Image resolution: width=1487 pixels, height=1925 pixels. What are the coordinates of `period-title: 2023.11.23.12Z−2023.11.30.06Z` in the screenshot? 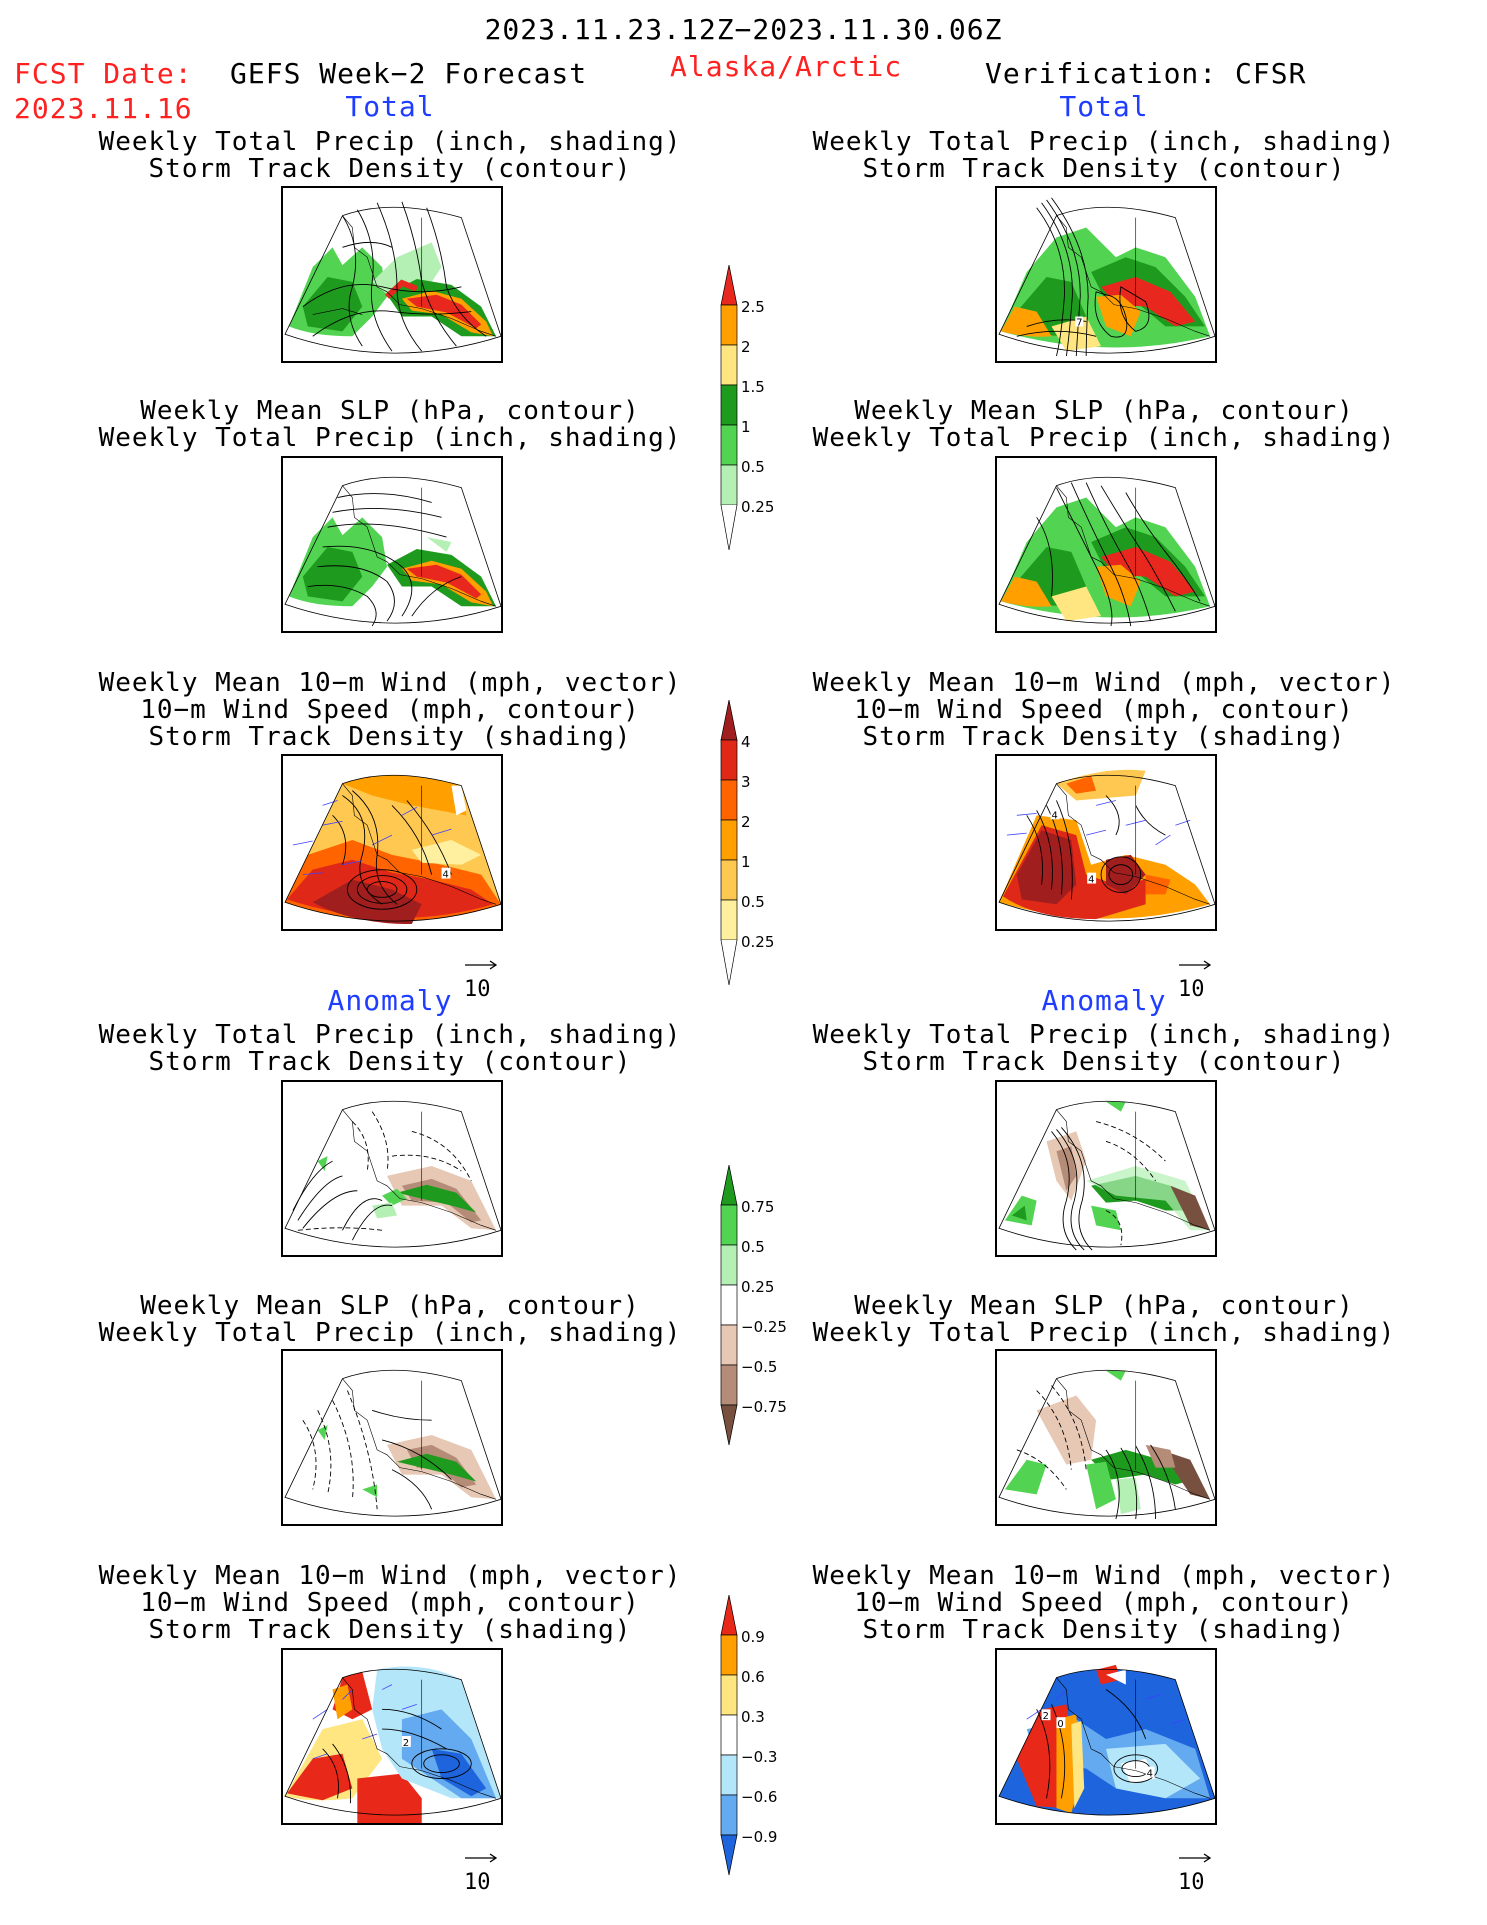 It's located at (743, 29).